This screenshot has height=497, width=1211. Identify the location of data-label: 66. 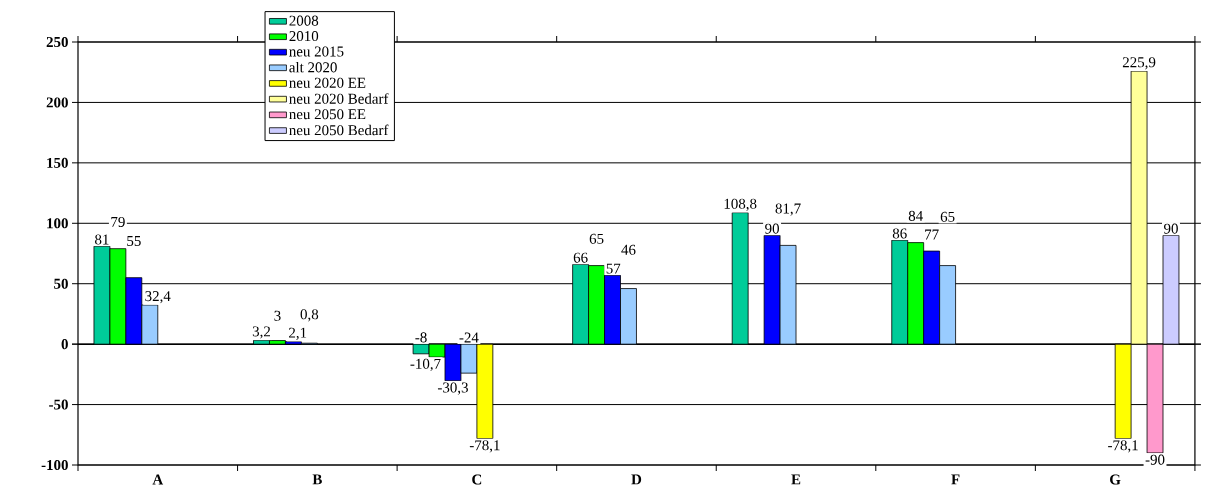
(580, 257).